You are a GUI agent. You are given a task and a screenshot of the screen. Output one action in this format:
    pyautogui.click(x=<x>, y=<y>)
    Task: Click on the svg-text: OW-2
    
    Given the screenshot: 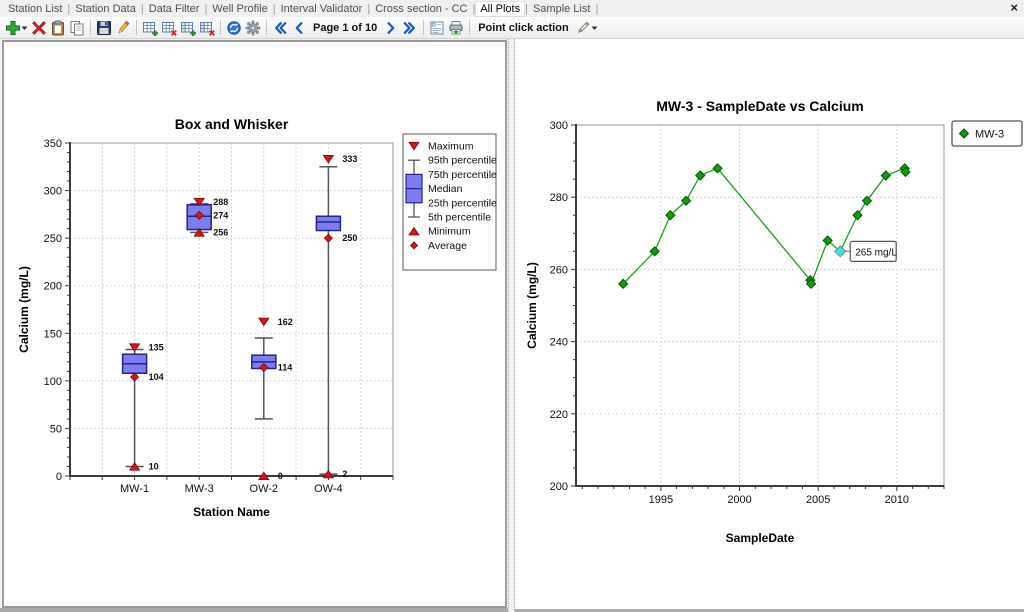 What is the action you would take?
    pyautogui.click(x=264, y=489)
    